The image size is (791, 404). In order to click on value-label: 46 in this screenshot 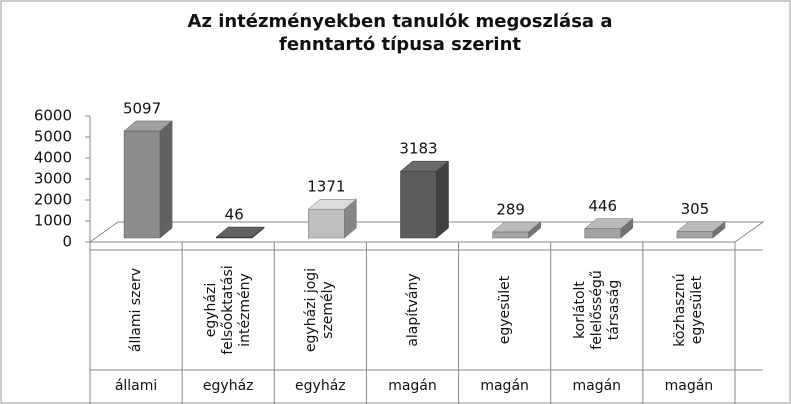, I will do `click(234, 215)`.